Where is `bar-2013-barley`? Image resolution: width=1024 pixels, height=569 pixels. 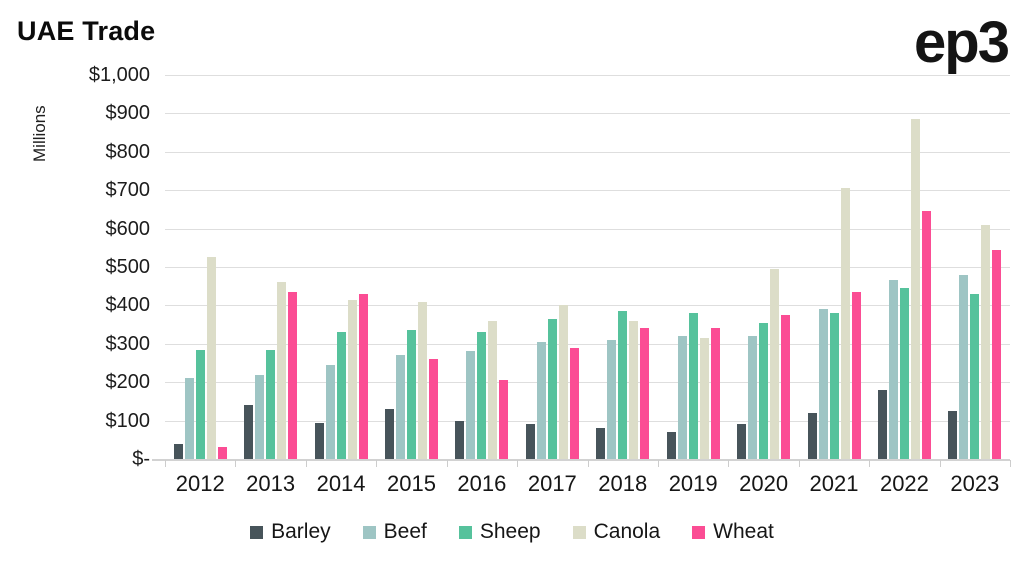 bar-2013-barley is located at coordinates (249, 432).